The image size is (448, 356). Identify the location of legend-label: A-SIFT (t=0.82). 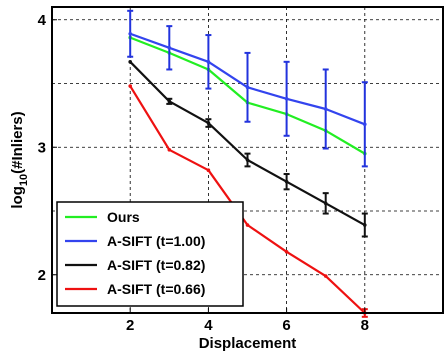
(156, 265).